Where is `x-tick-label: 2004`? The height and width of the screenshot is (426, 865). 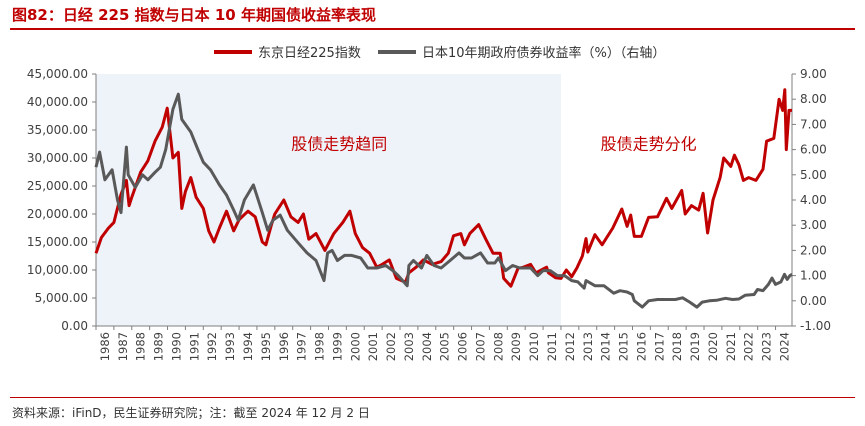 x-tick-label: 2004 is located at coordinates (427, 346).